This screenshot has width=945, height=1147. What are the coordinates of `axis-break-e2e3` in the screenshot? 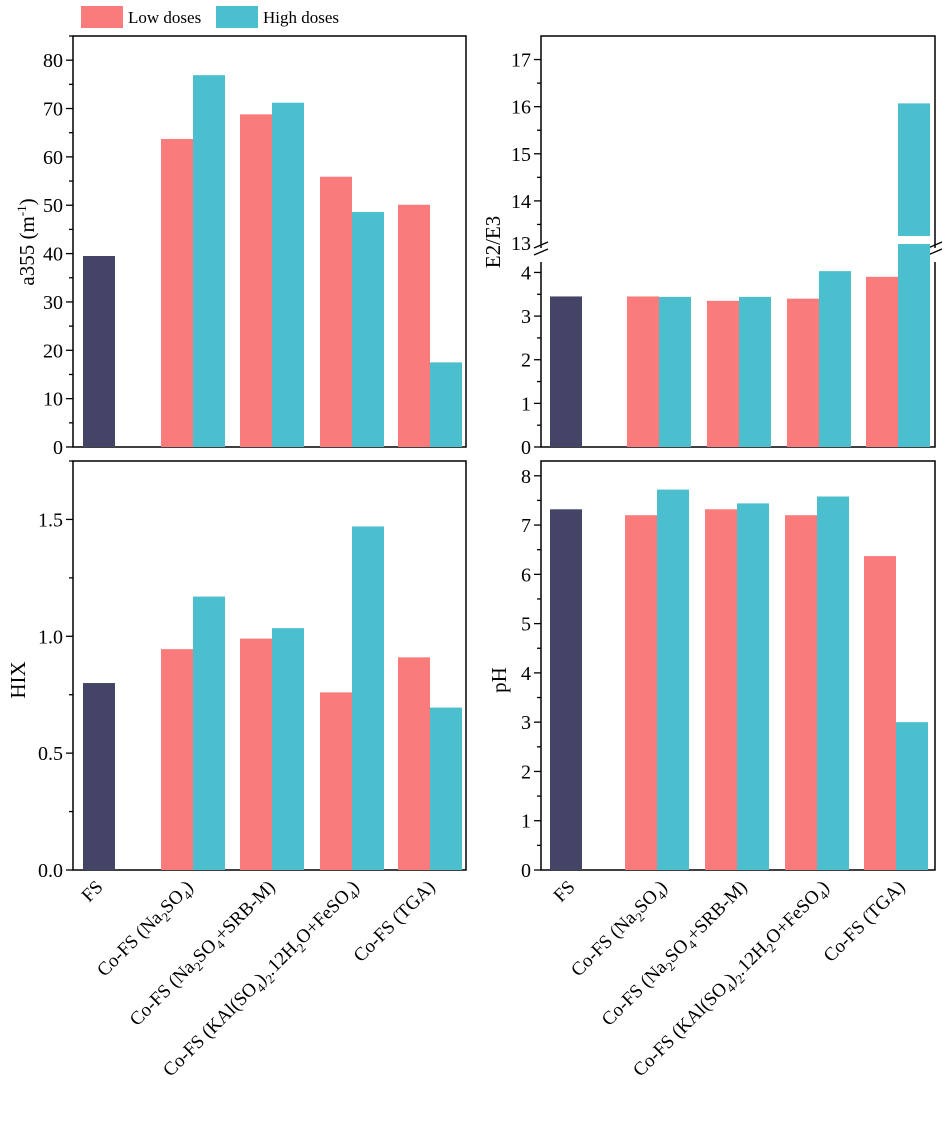 It's located at (738, 248).